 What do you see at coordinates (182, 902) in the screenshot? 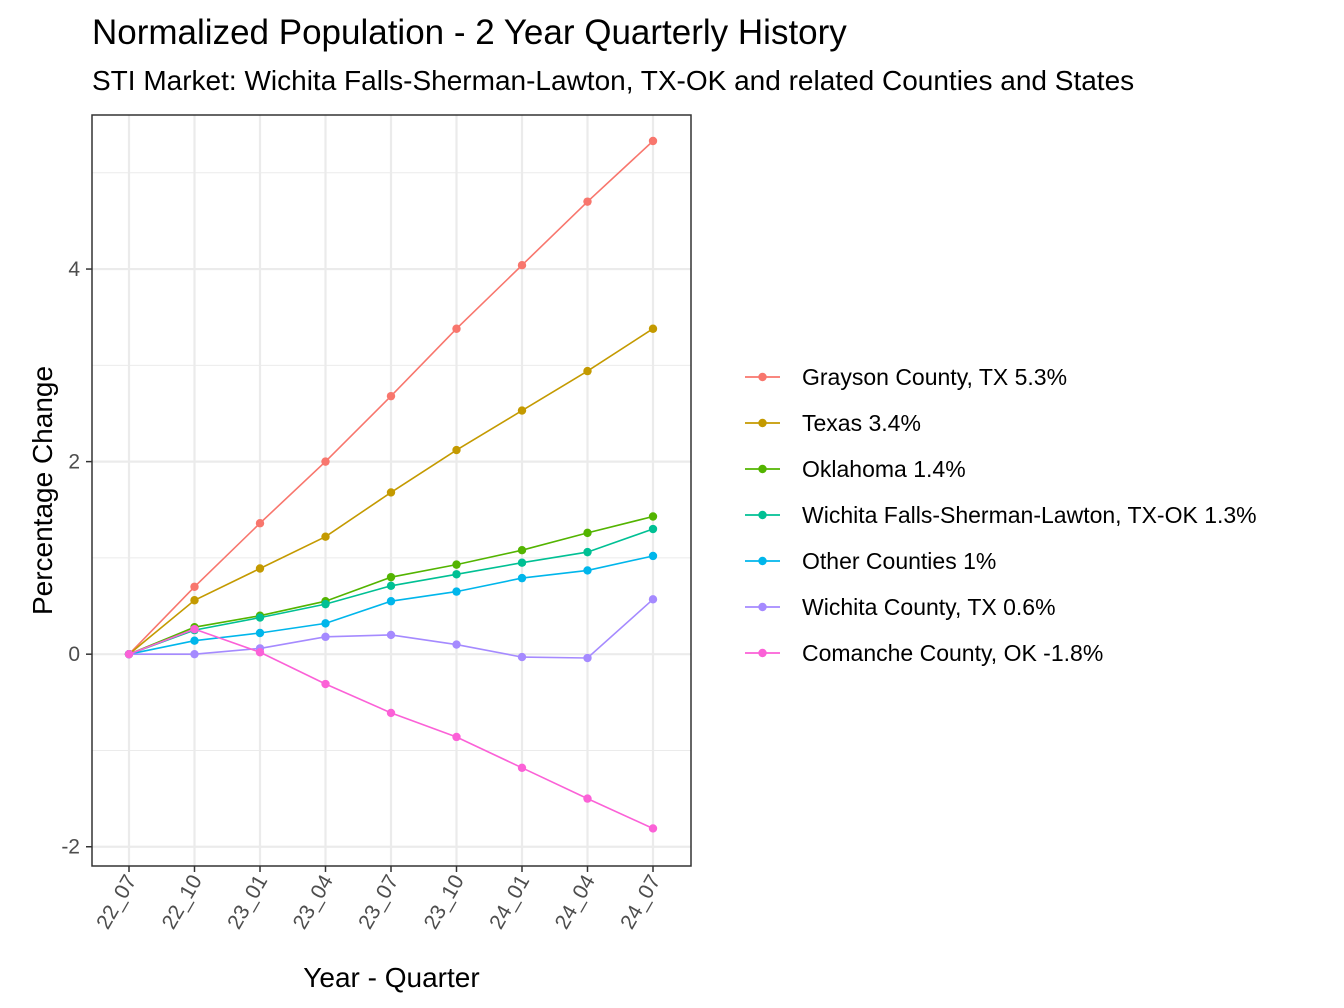
I see `x-tick-label: 22_10` at bounding box center [182, 902].